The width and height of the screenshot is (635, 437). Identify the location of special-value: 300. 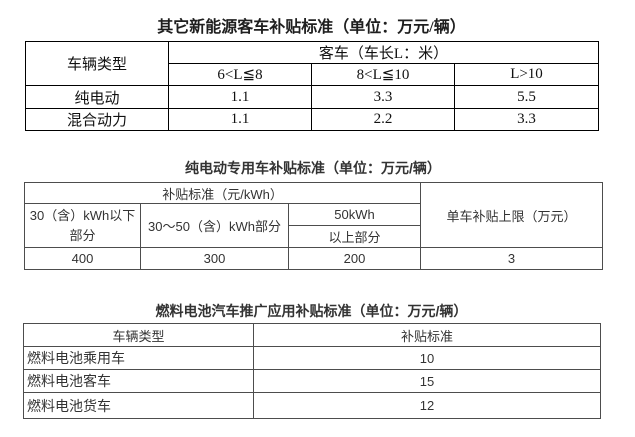
(214, 258).